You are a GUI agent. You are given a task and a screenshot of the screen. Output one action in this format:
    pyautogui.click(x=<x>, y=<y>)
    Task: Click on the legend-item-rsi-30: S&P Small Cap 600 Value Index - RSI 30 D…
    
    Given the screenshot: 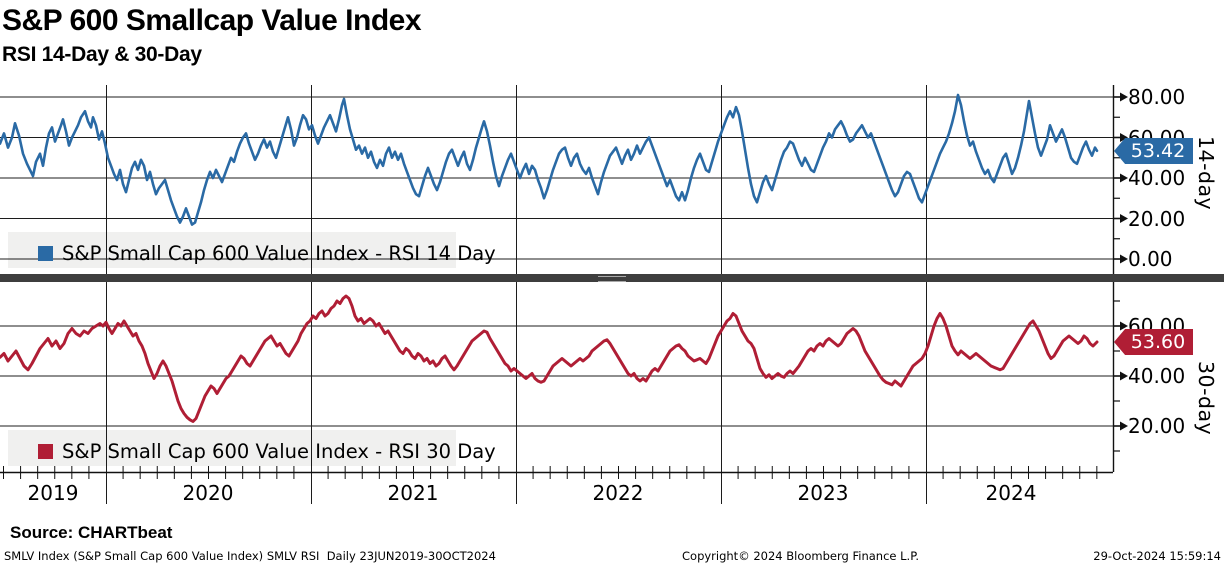 What is the action you would take?
    pyautogui.click(x=267, y=451)
    